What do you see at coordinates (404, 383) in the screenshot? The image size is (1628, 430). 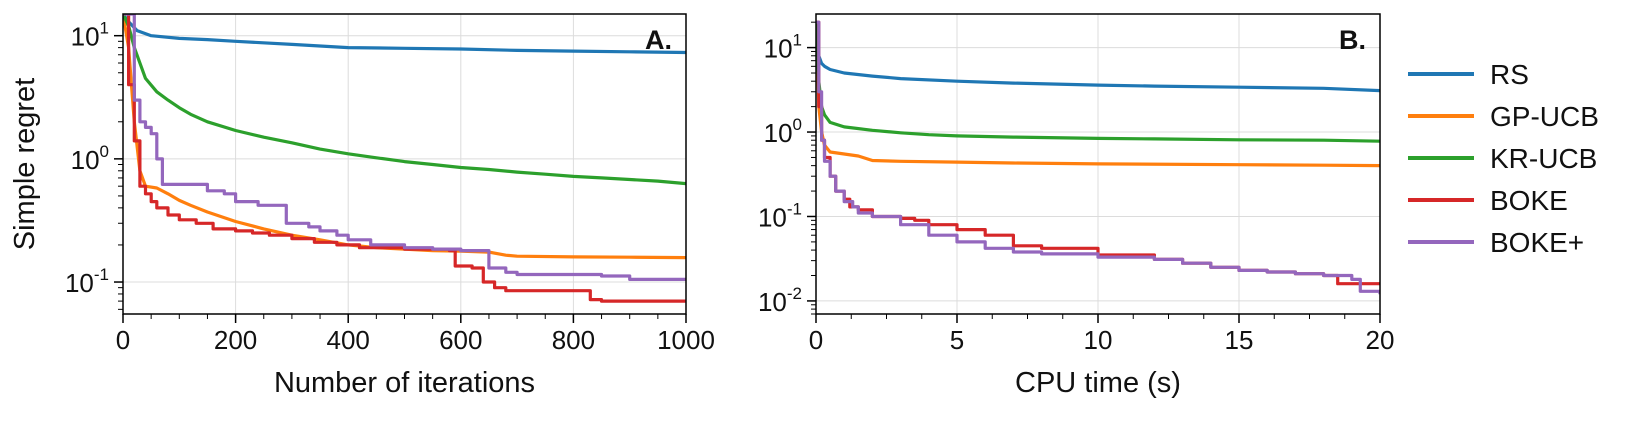 I see `panel-a-xlabel: Number of iterations` at bounding box center [404, 383].